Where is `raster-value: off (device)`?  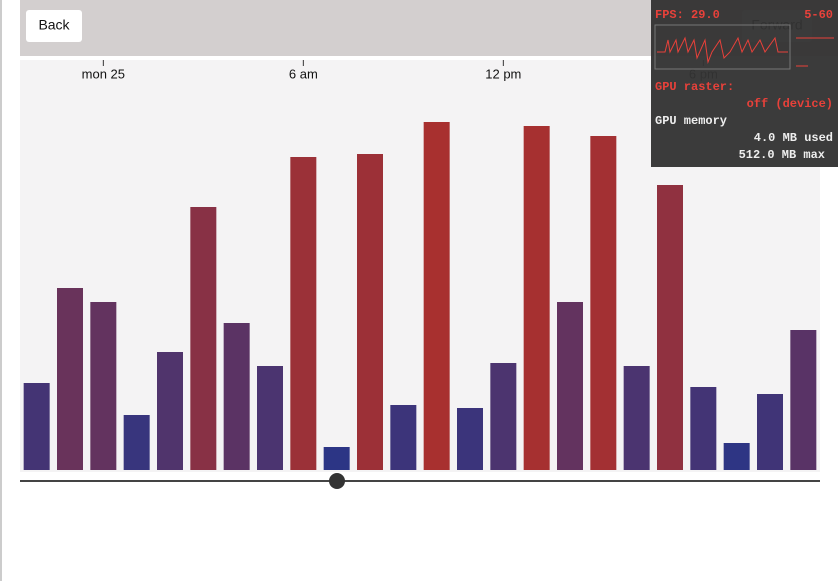
raster-value: off (device) is located at coordinates (790, 104).